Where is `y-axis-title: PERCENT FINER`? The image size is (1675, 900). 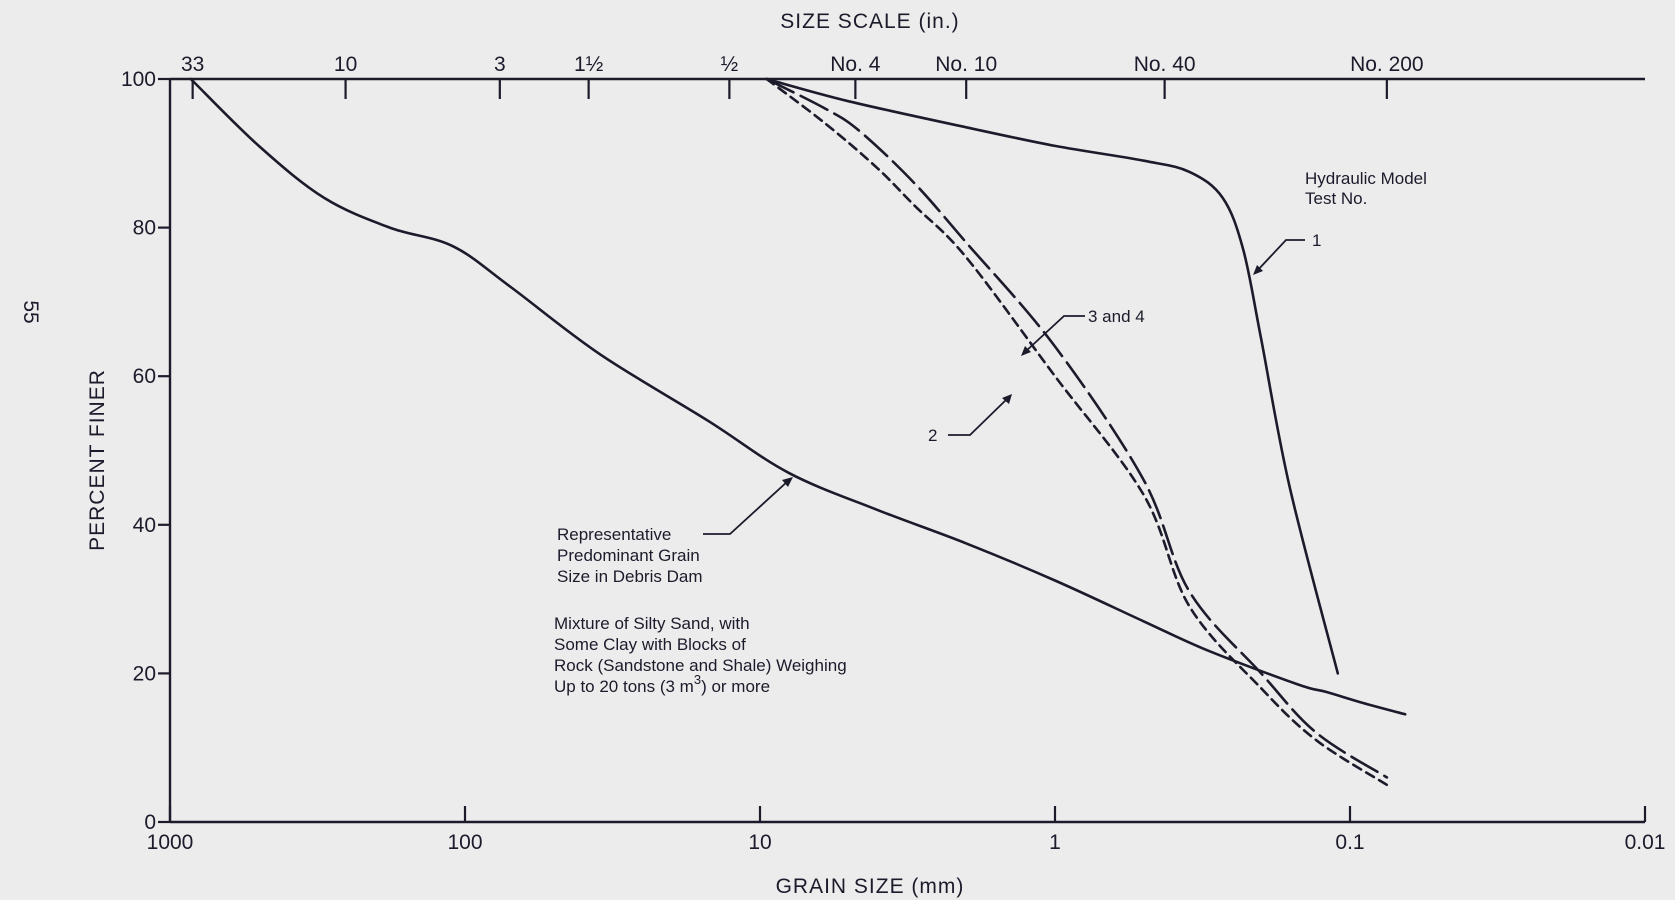
y-axis-title: PERCENT FINER is located at coordinates (97, 460).